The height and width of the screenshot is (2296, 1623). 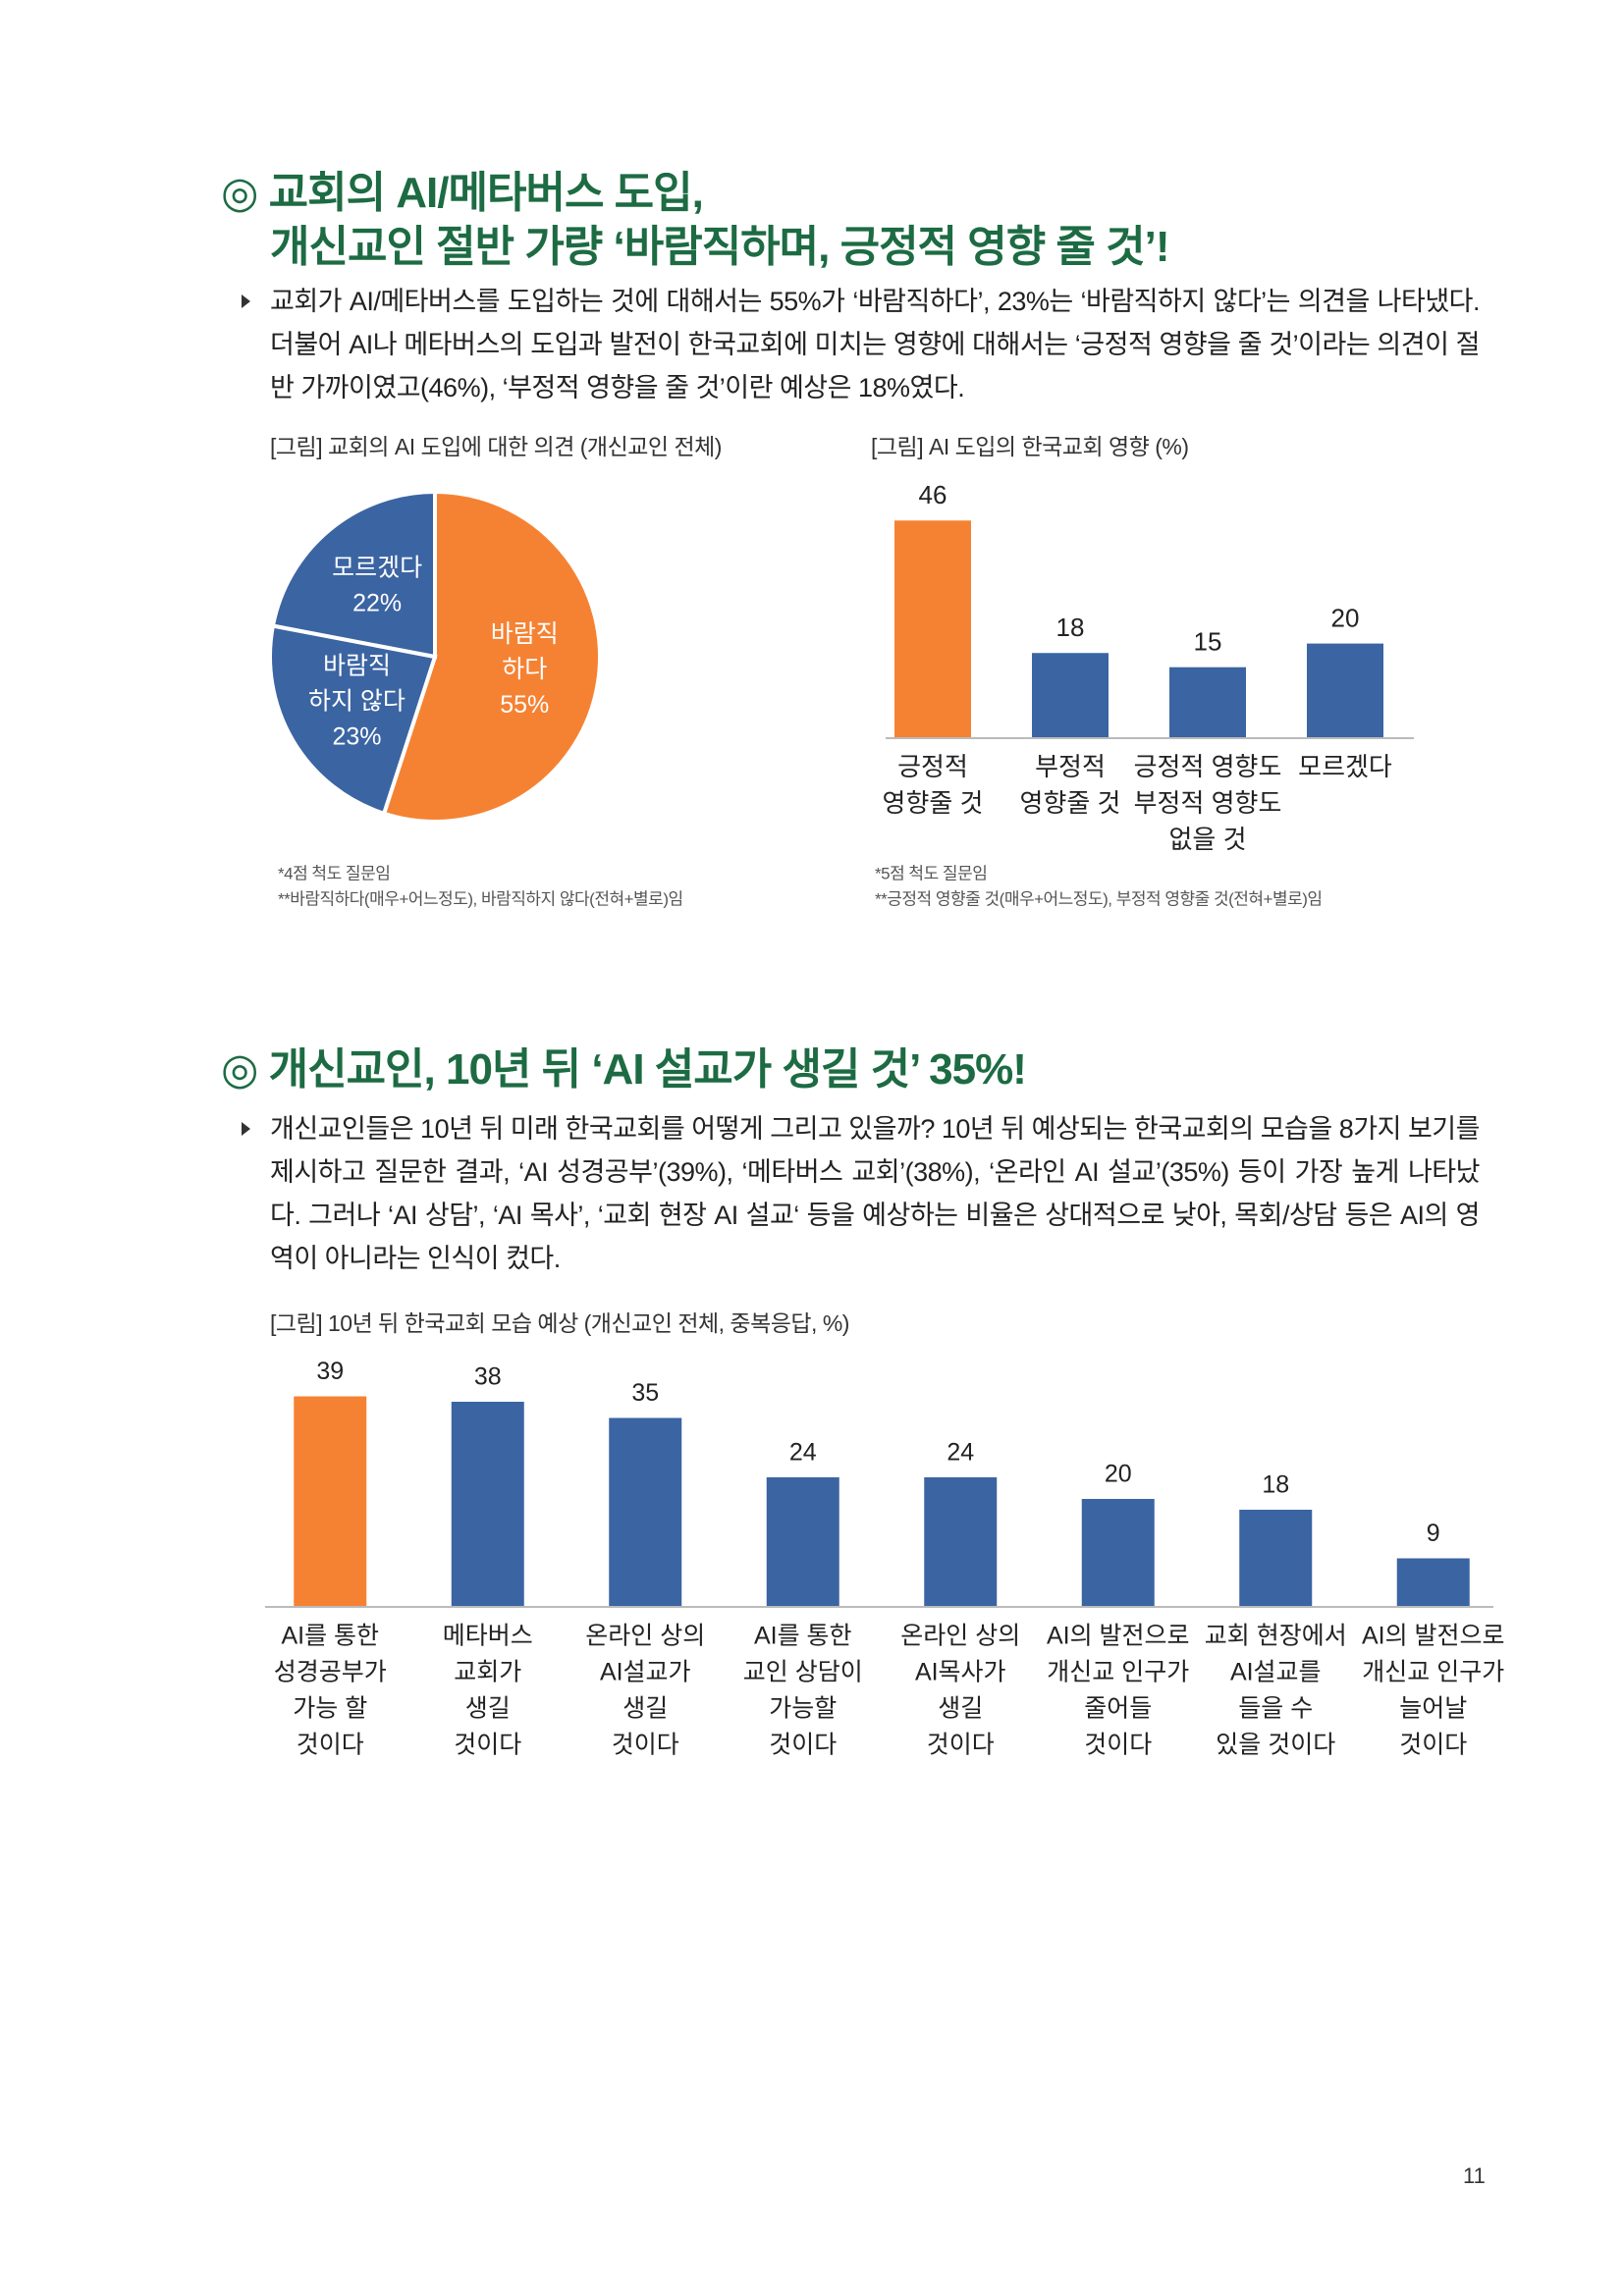 I want to click on category-label: 성경공부가, so click(x=330, y=1672).